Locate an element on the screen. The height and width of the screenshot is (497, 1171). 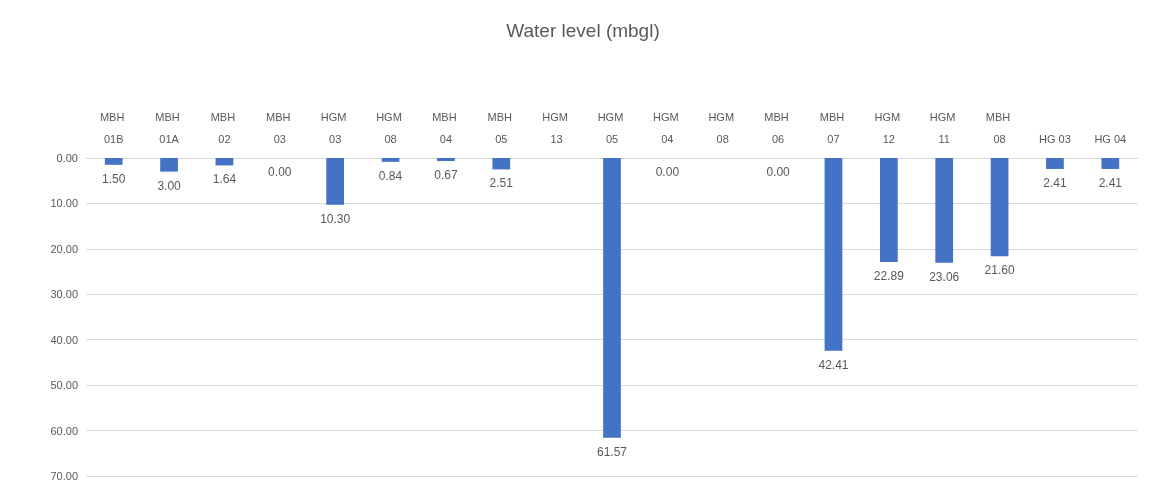
x-tick-label: MBH 05 is located at coordinates (501, 128).